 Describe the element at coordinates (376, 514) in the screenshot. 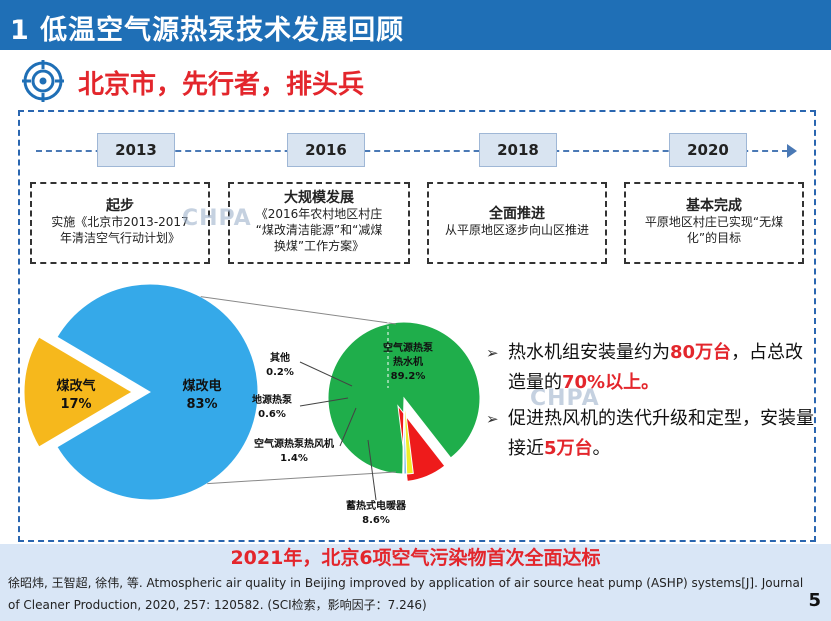

I see `slice-label-storage-heater: 蓄热式电暖器 8.6%` at that location.